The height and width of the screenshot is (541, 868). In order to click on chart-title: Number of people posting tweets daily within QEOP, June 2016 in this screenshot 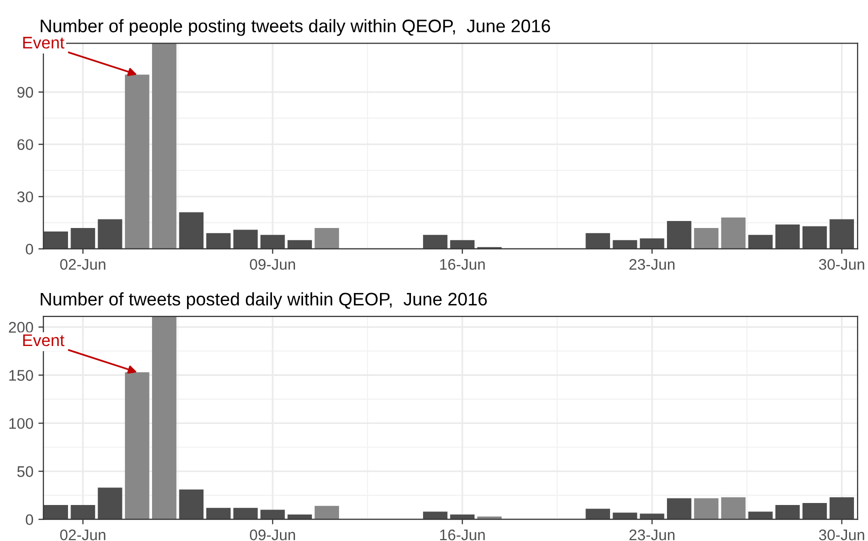, I will do `click(295, 27)`.